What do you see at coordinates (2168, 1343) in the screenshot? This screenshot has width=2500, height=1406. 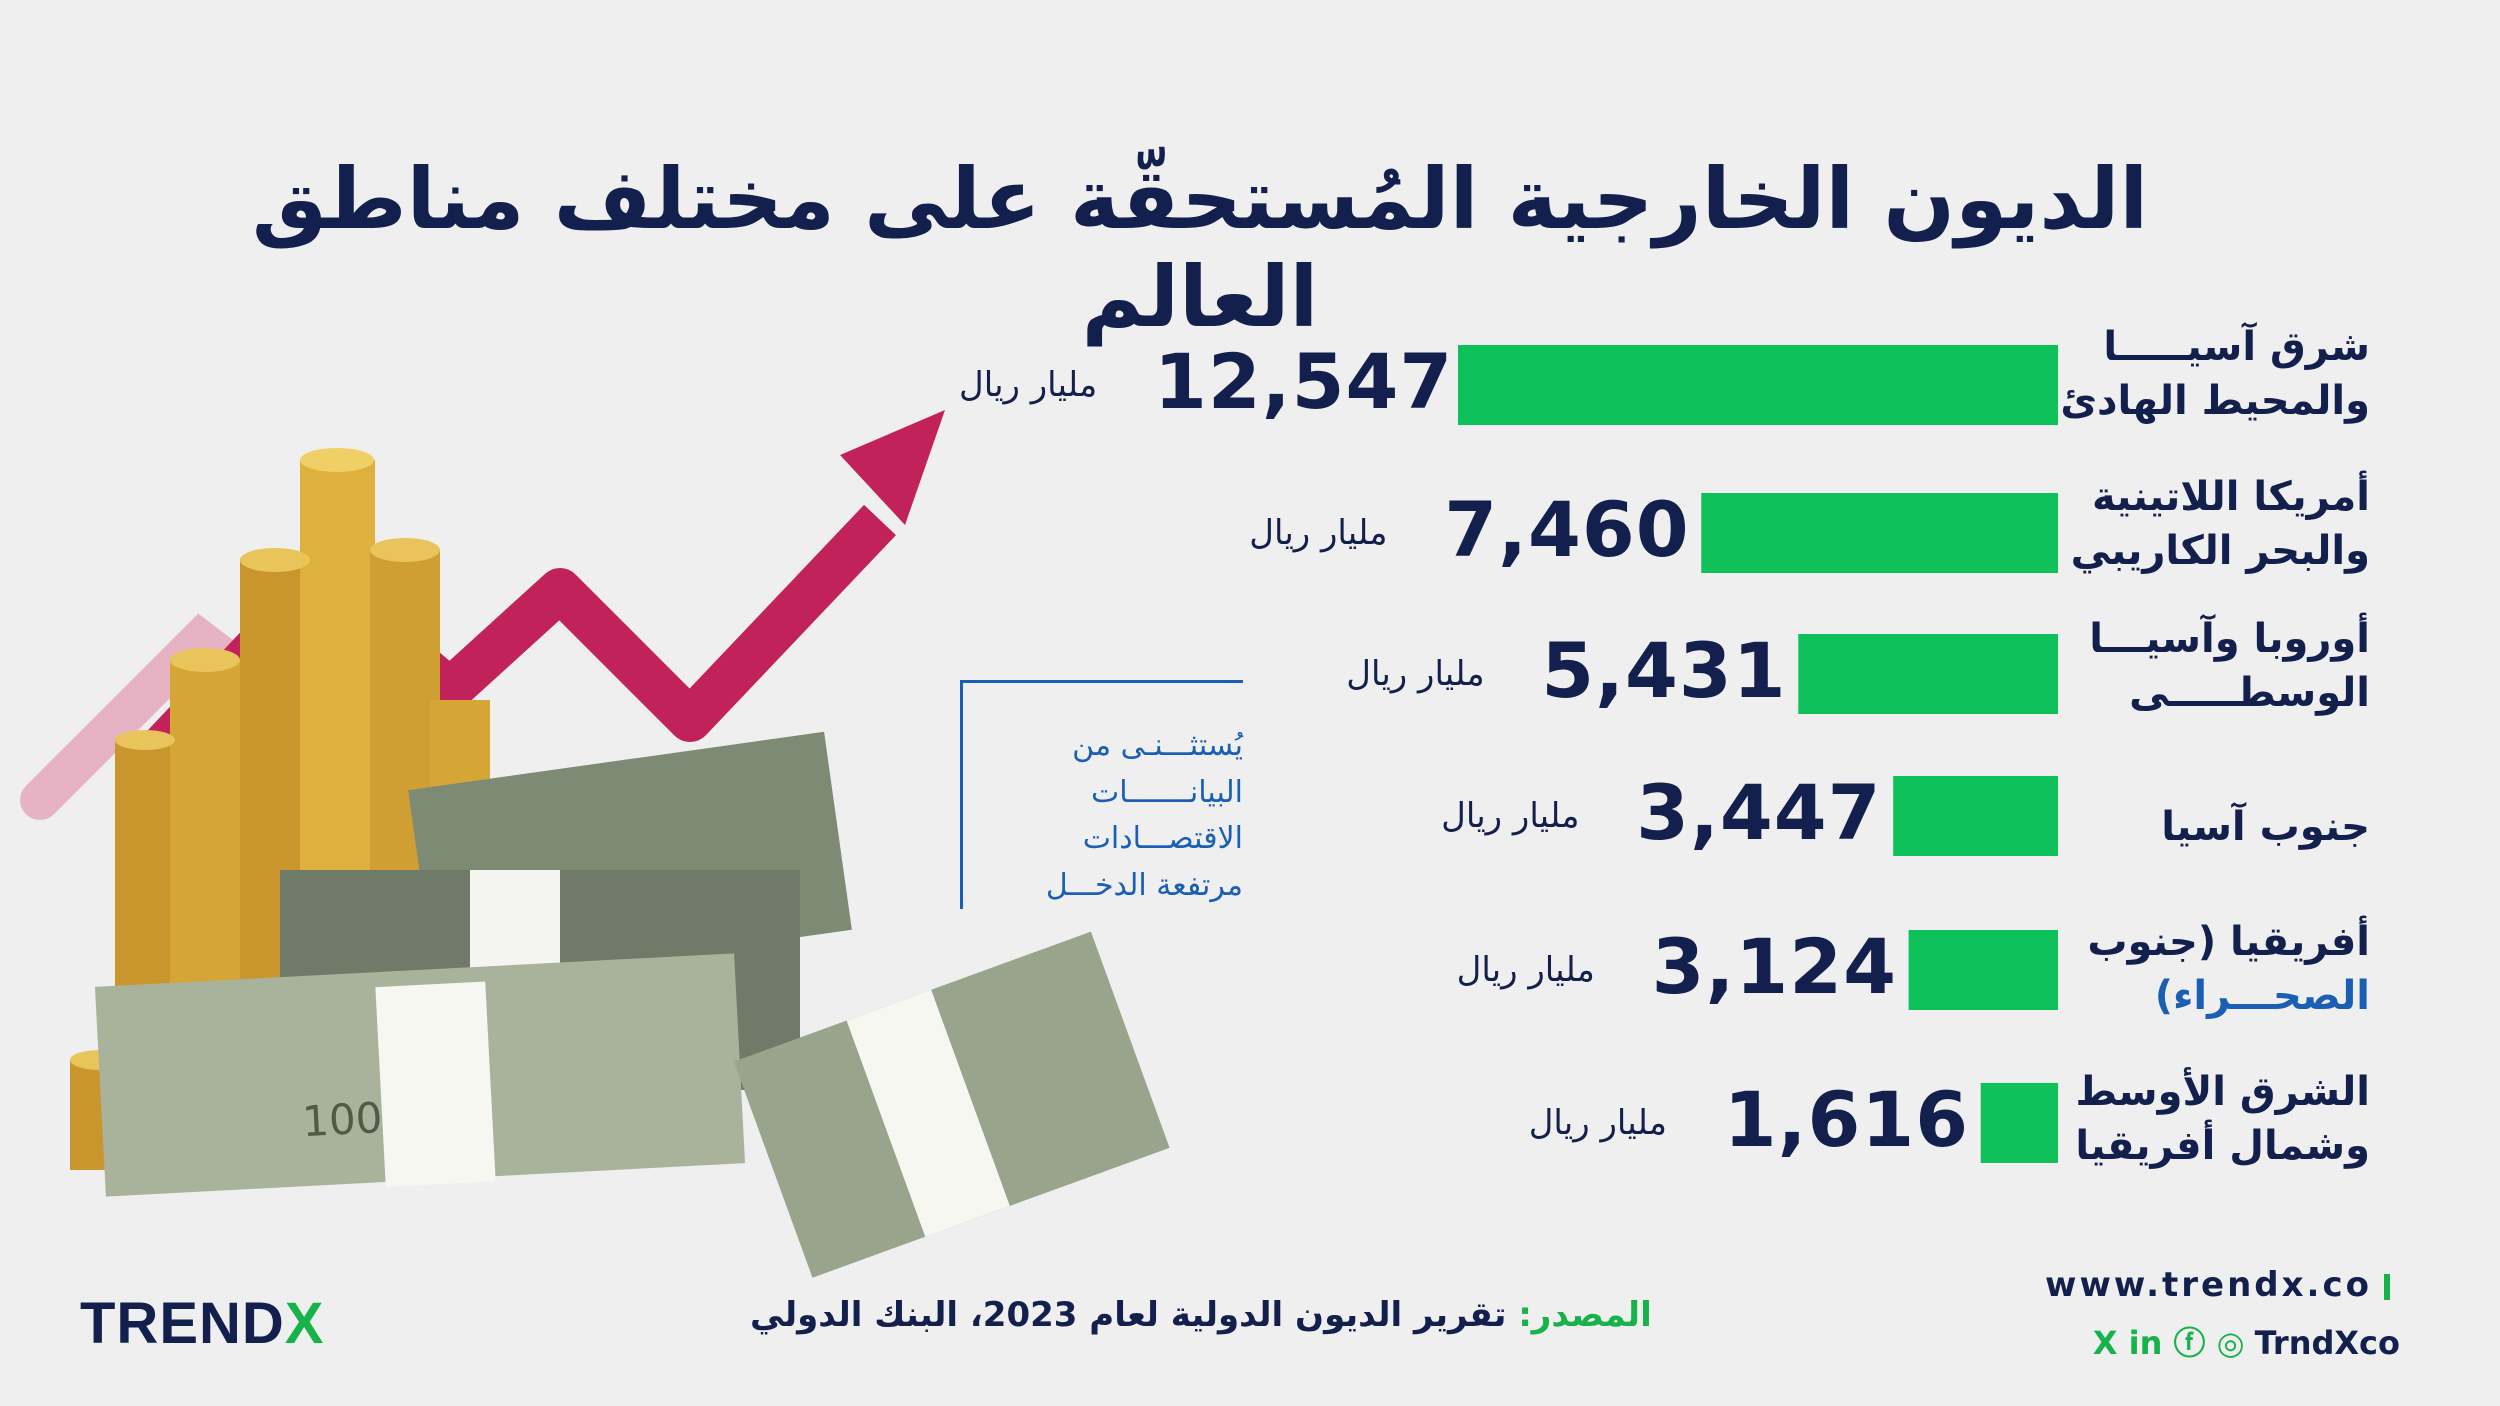 I see `social-icons: X in ⓕ ◎` at bounding box center [2168, 1343].